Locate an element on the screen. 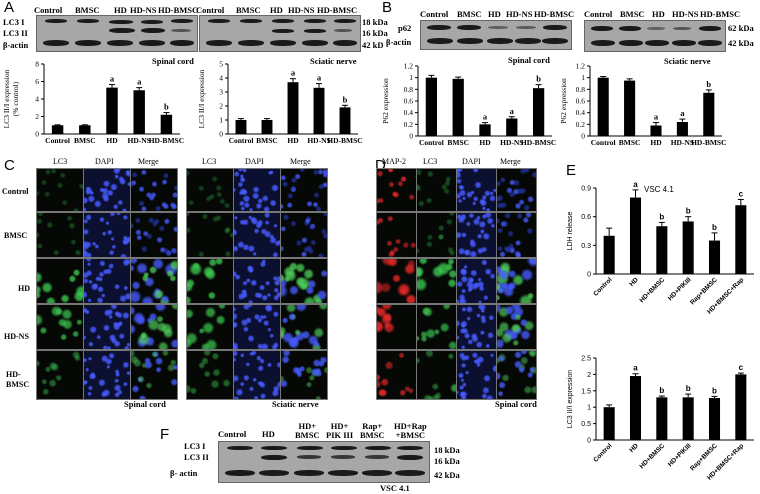 This screenshot has height=494, width=760. y-tick-label: 0.6 is located at coordinates (409, 101).